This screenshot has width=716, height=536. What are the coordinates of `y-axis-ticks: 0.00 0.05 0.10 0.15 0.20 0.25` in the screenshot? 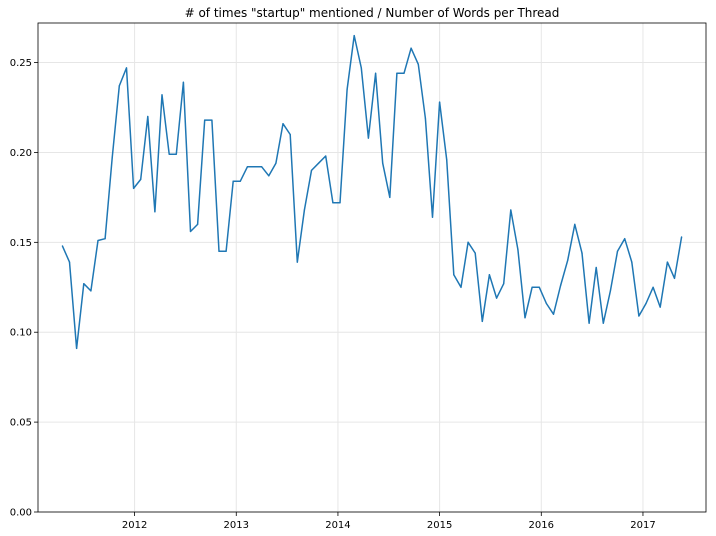 It's located at (24, 288).